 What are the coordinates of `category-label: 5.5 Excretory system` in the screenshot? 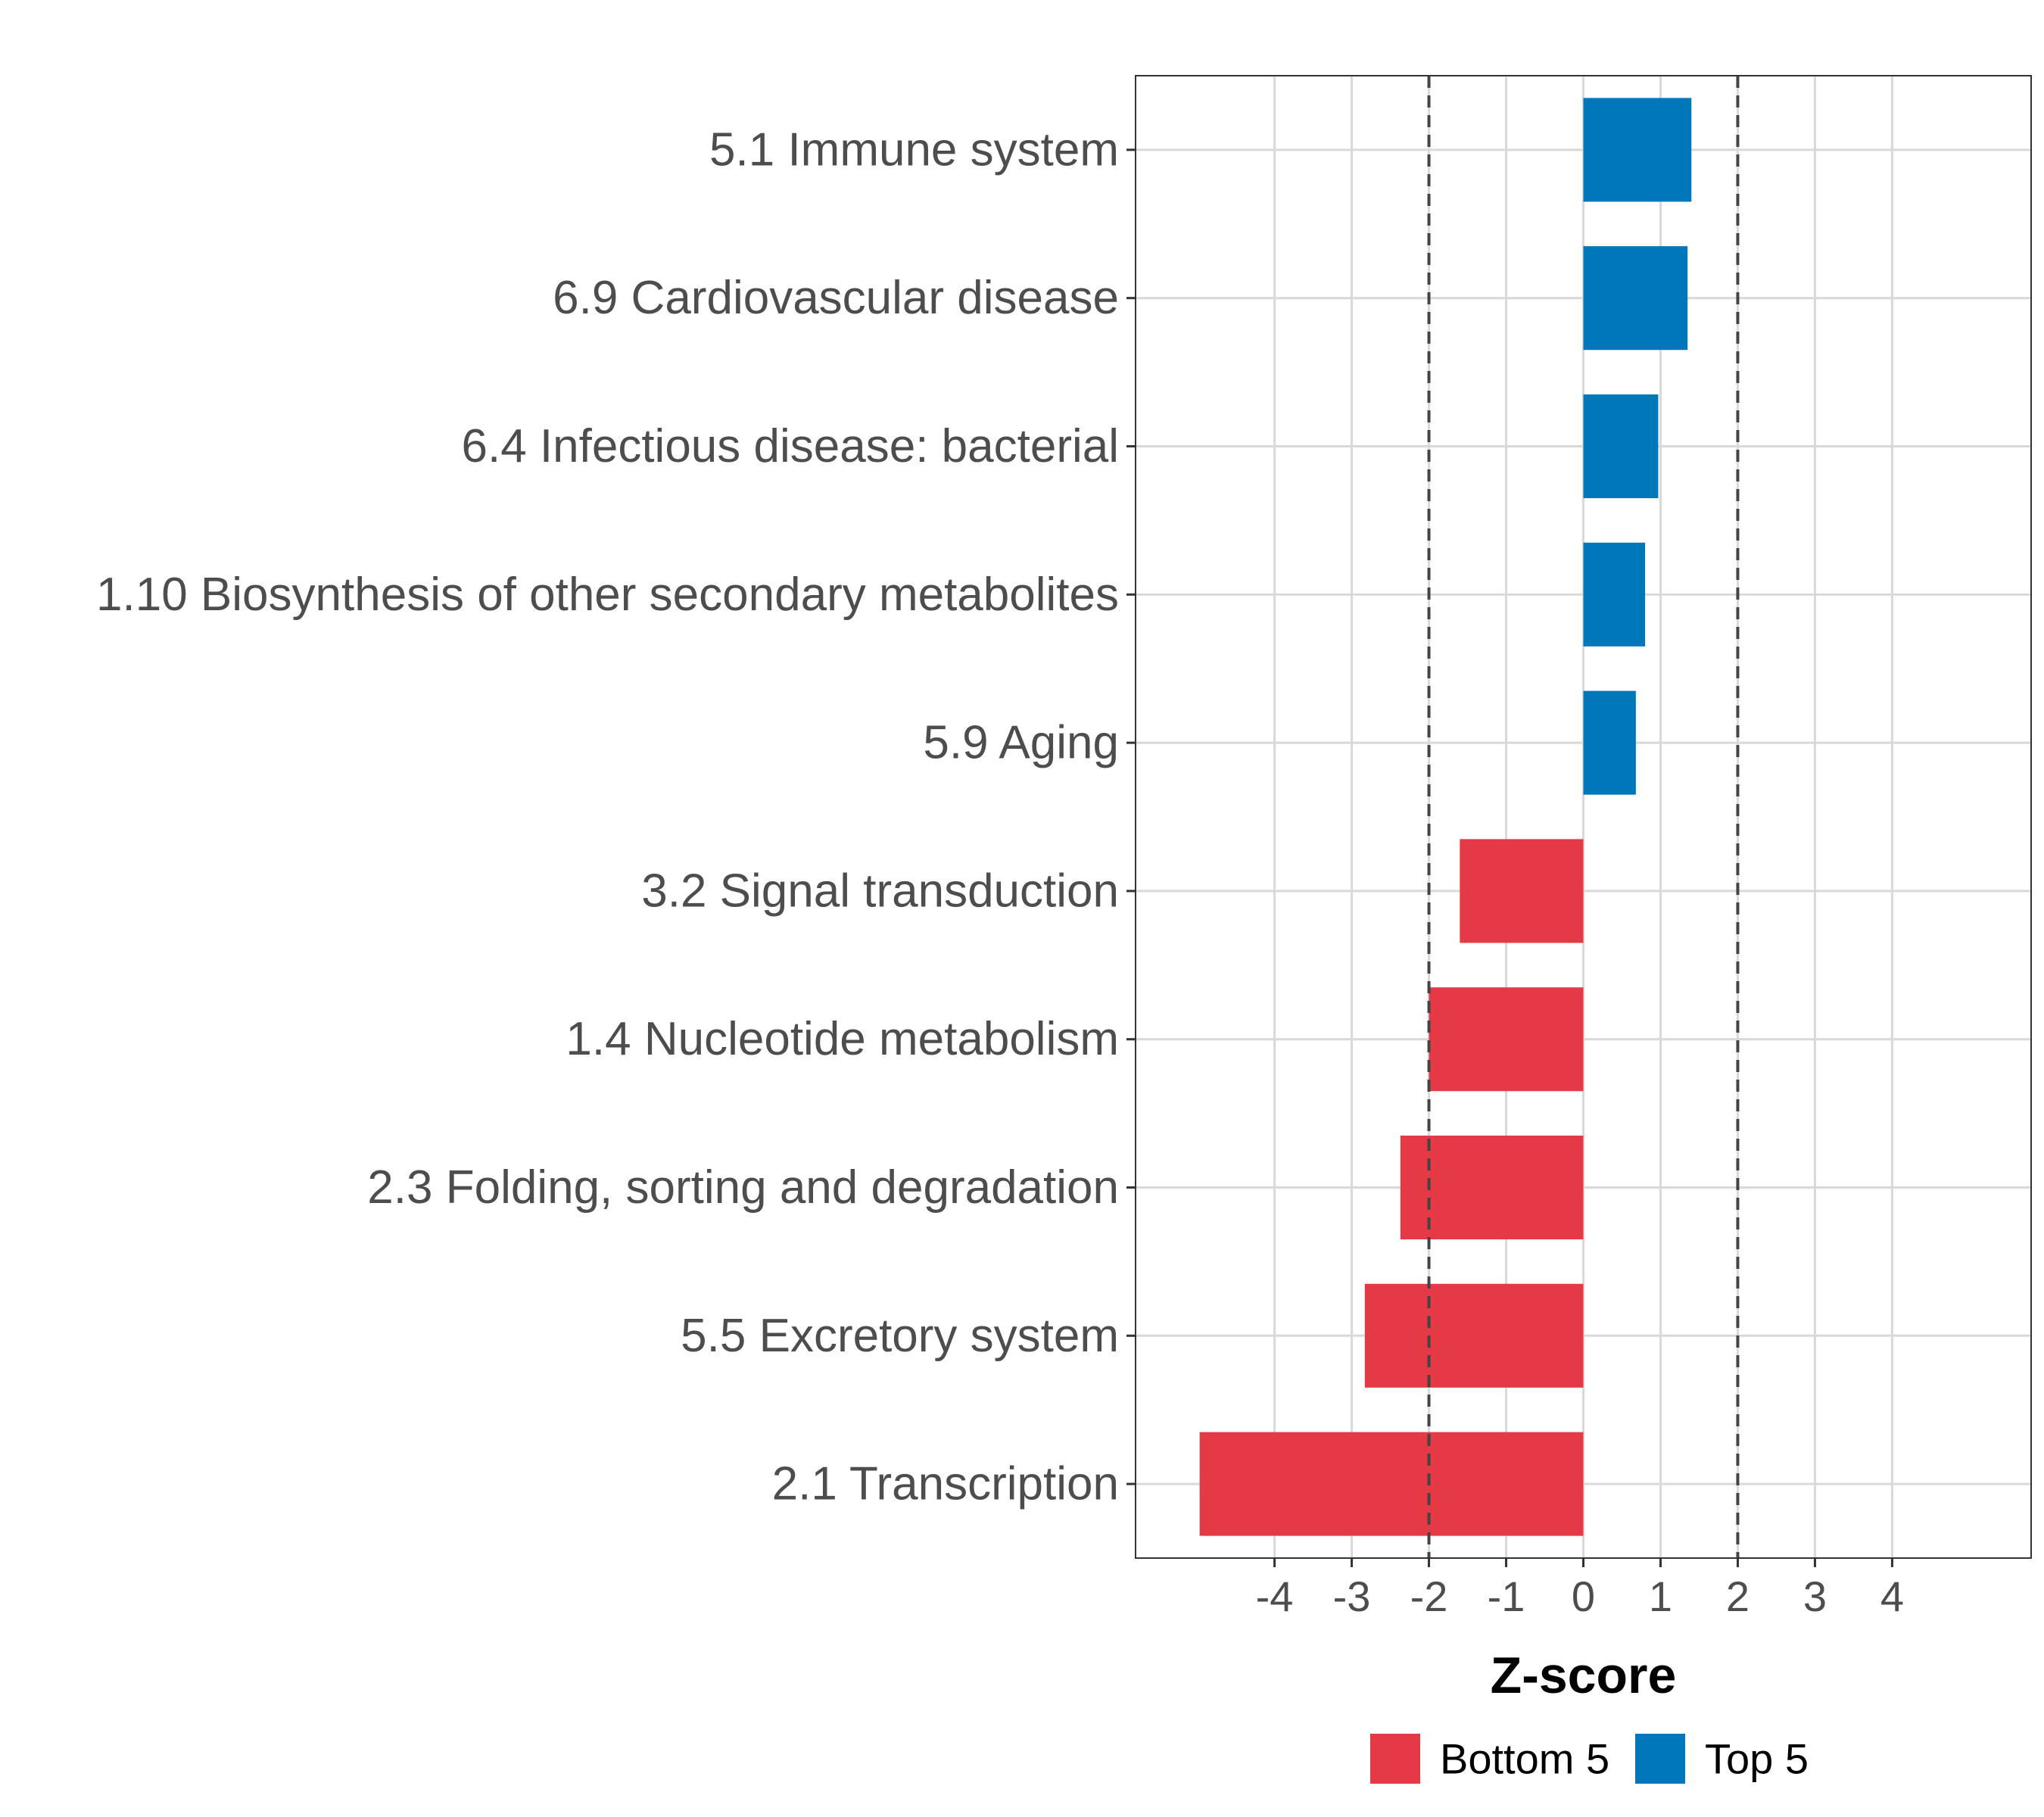 It's located at (900, 1336).